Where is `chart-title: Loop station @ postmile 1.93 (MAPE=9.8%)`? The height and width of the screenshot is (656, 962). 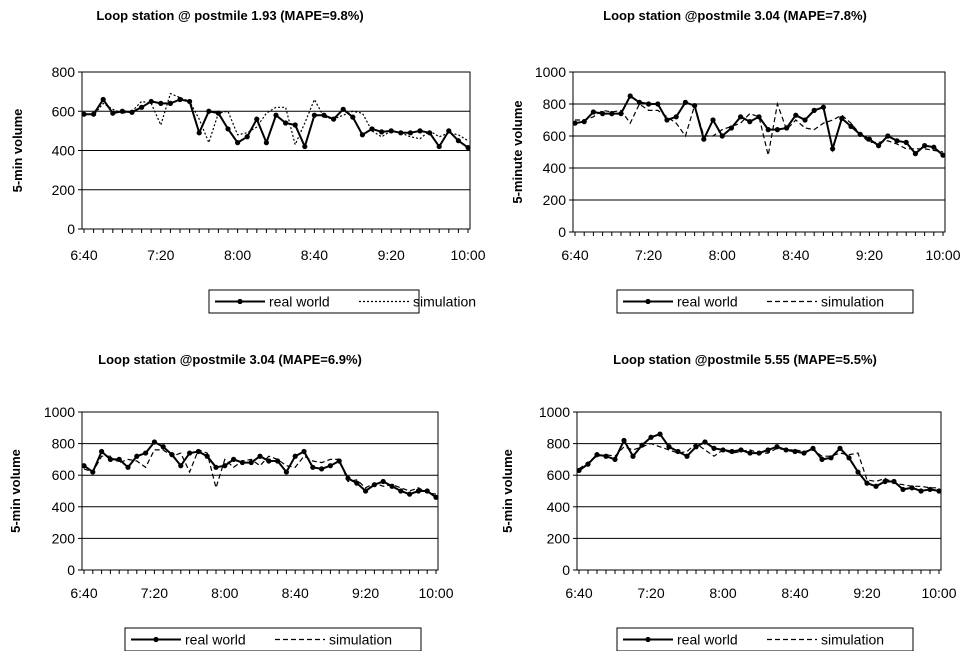
chart-title: Loop station @ postmile 1.93 (MAPE=9.8%) is located at coordinates (229, 15).